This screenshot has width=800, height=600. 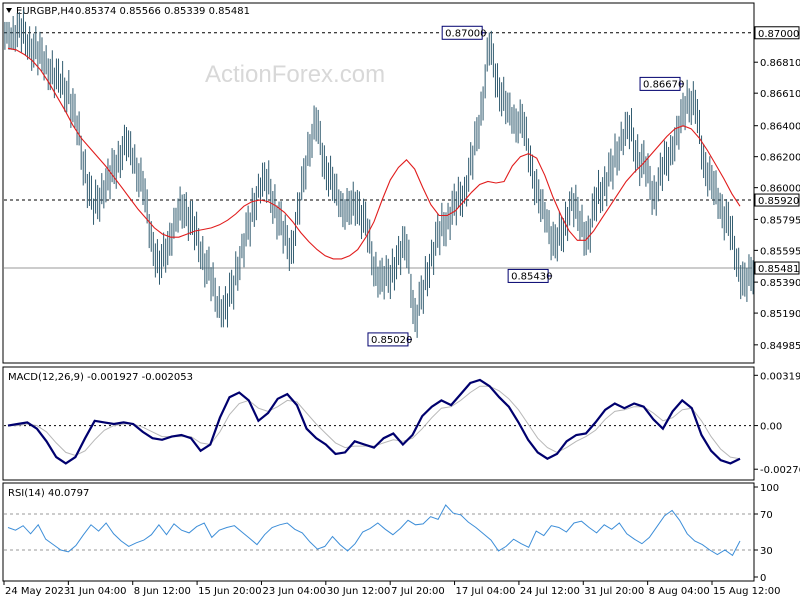 What do you see at coordinates (780, 470) in the screenshot?
I see `macd-tick-label: -0.002769` at bounding box center [780, 470].